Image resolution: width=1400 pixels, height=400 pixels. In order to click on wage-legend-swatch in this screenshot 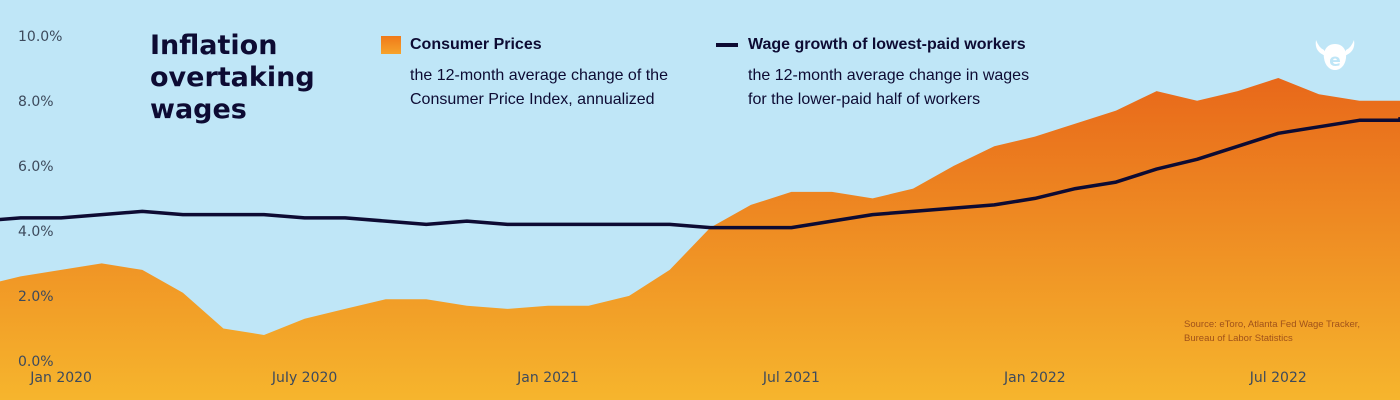, I will do `click(727, 45)`.